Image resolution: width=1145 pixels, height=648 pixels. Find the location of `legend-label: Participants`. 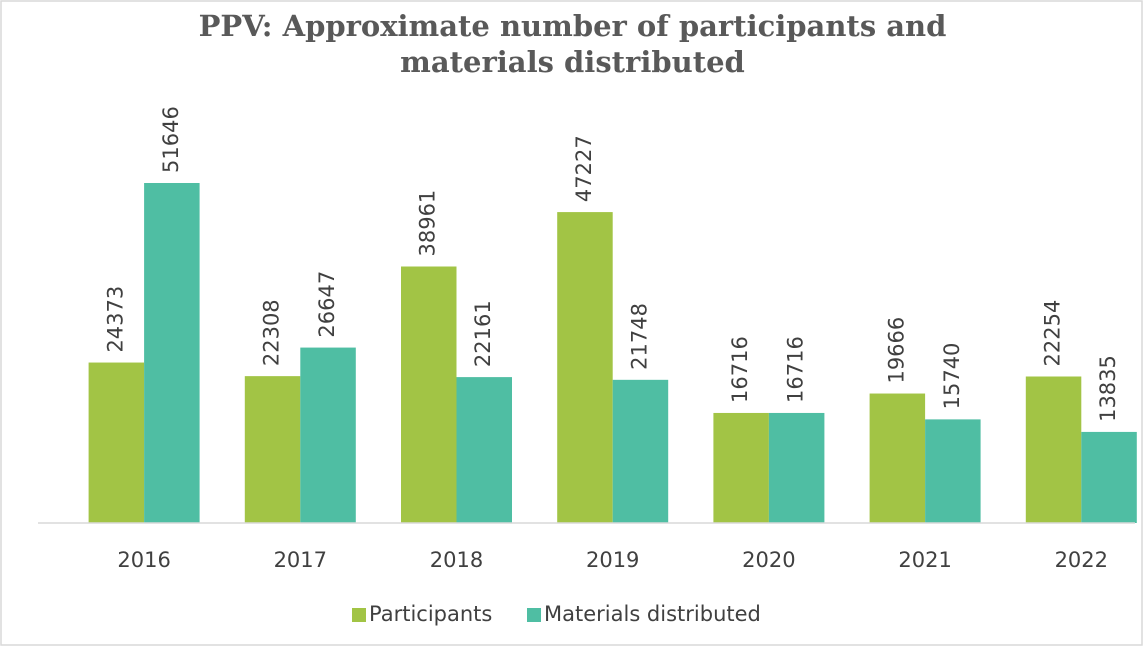

legend-label: Participants is located at coordinates (430, 614).